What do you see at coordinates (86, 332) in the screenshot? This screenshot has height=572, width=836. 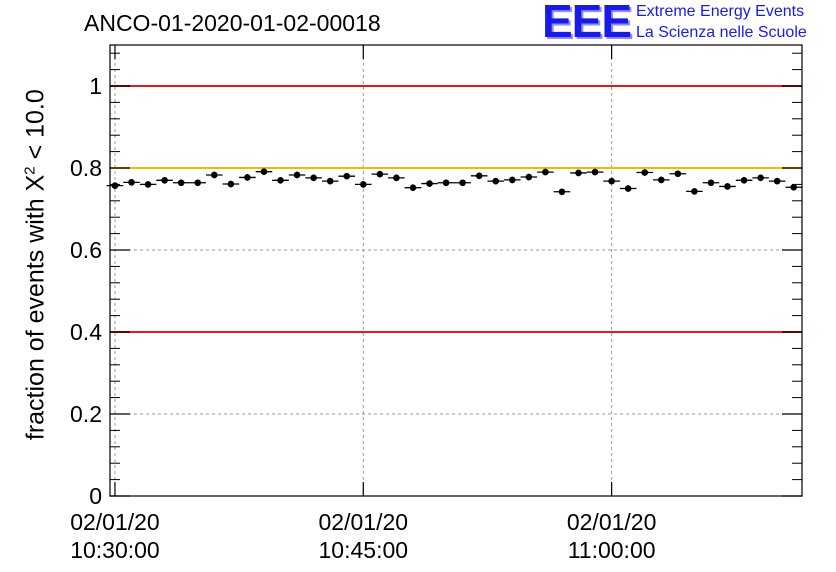 I see `y-tick-label: 0.4` at bounding box center [86, 332].